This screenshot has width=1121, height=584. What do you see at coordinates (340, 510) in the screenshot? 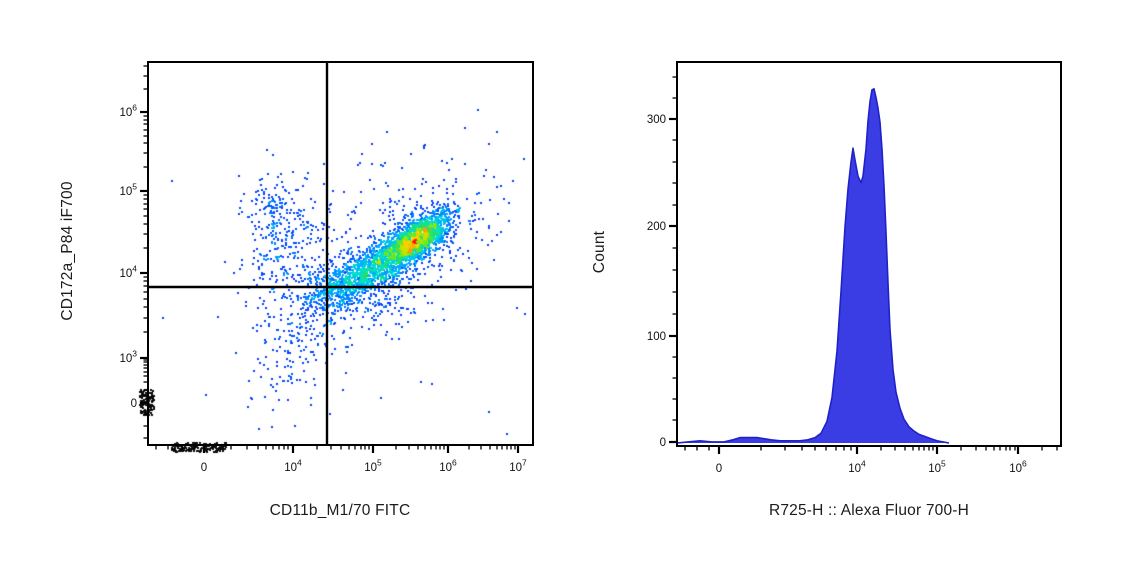
I see `left-plot-x-axis-title: CD11b_M1/70 FITC` at bounding box center [340, 510].